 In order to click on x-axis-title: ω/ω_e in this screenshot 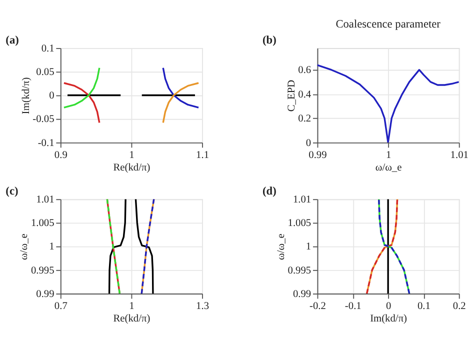, I will do `click(388, 168)`.